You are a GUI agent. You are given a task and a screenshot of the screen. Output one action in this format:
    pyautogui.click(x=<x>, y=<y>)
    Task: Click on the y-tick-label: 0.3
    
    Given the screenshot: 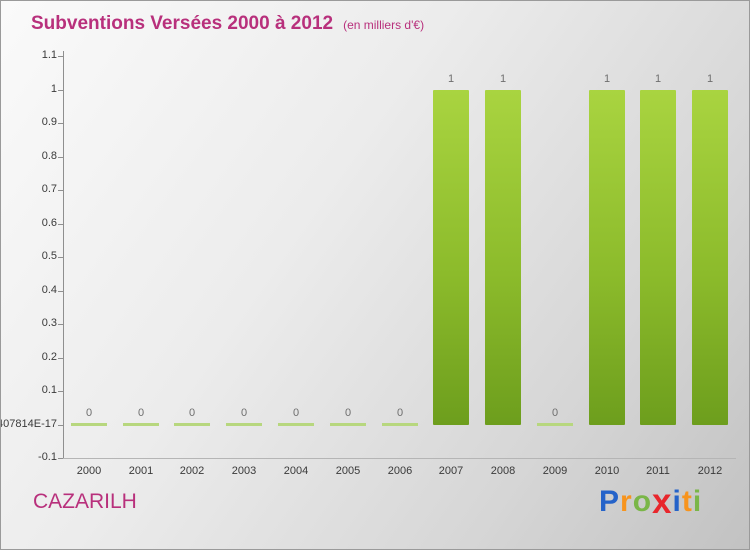 What is the action you would take?
    pyautogui.click(x=49, y=323)
    